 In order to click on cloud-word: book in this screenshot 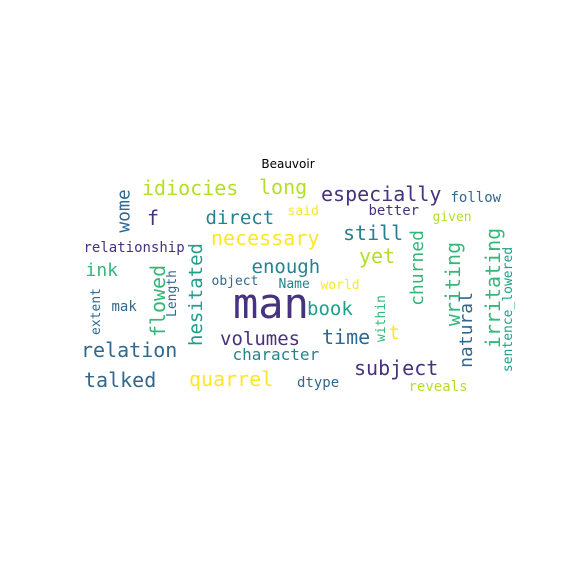, I will do `click(330, 308)`.